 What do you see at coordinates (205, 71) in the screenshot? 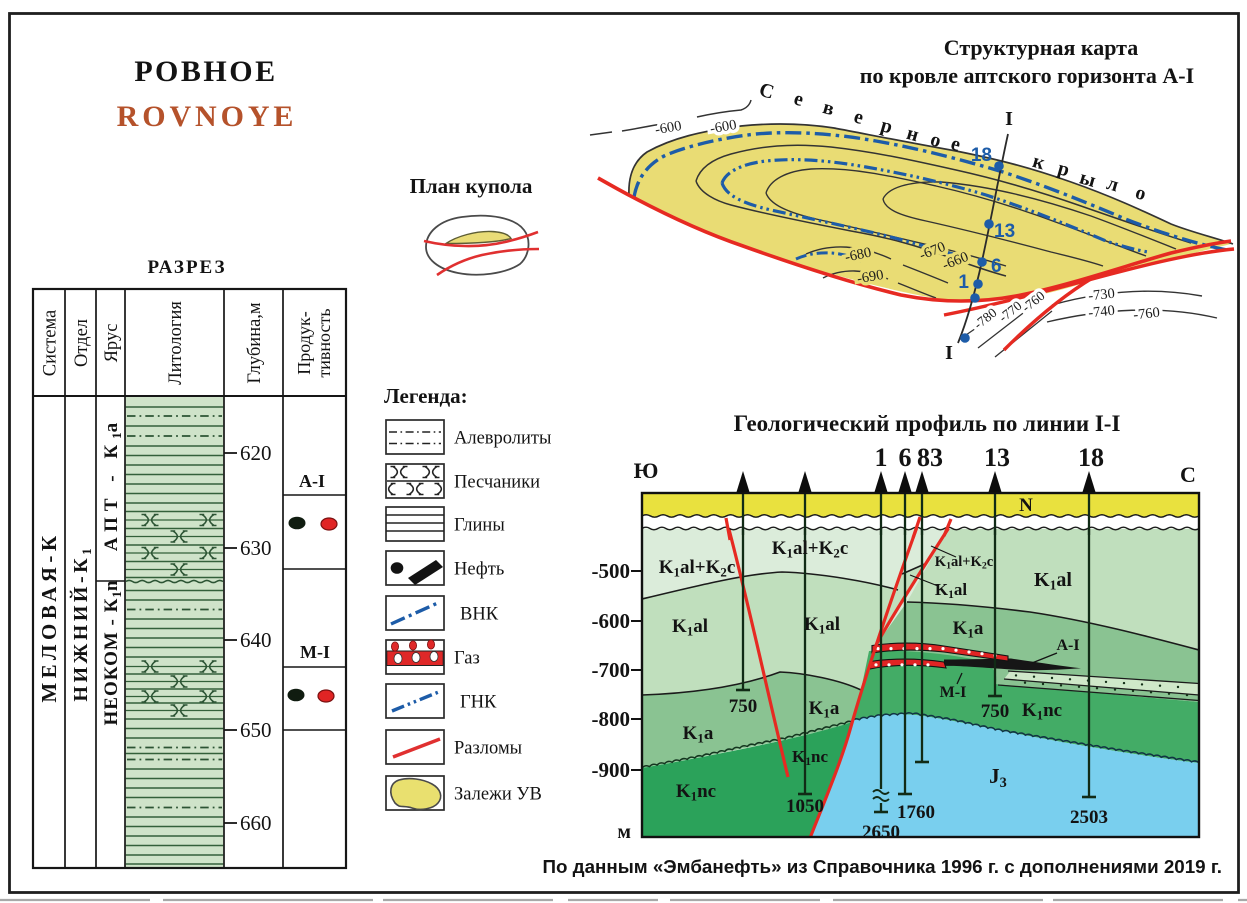
I see `svg-text: РОВНОЕ` at bounding box center [205, 71].